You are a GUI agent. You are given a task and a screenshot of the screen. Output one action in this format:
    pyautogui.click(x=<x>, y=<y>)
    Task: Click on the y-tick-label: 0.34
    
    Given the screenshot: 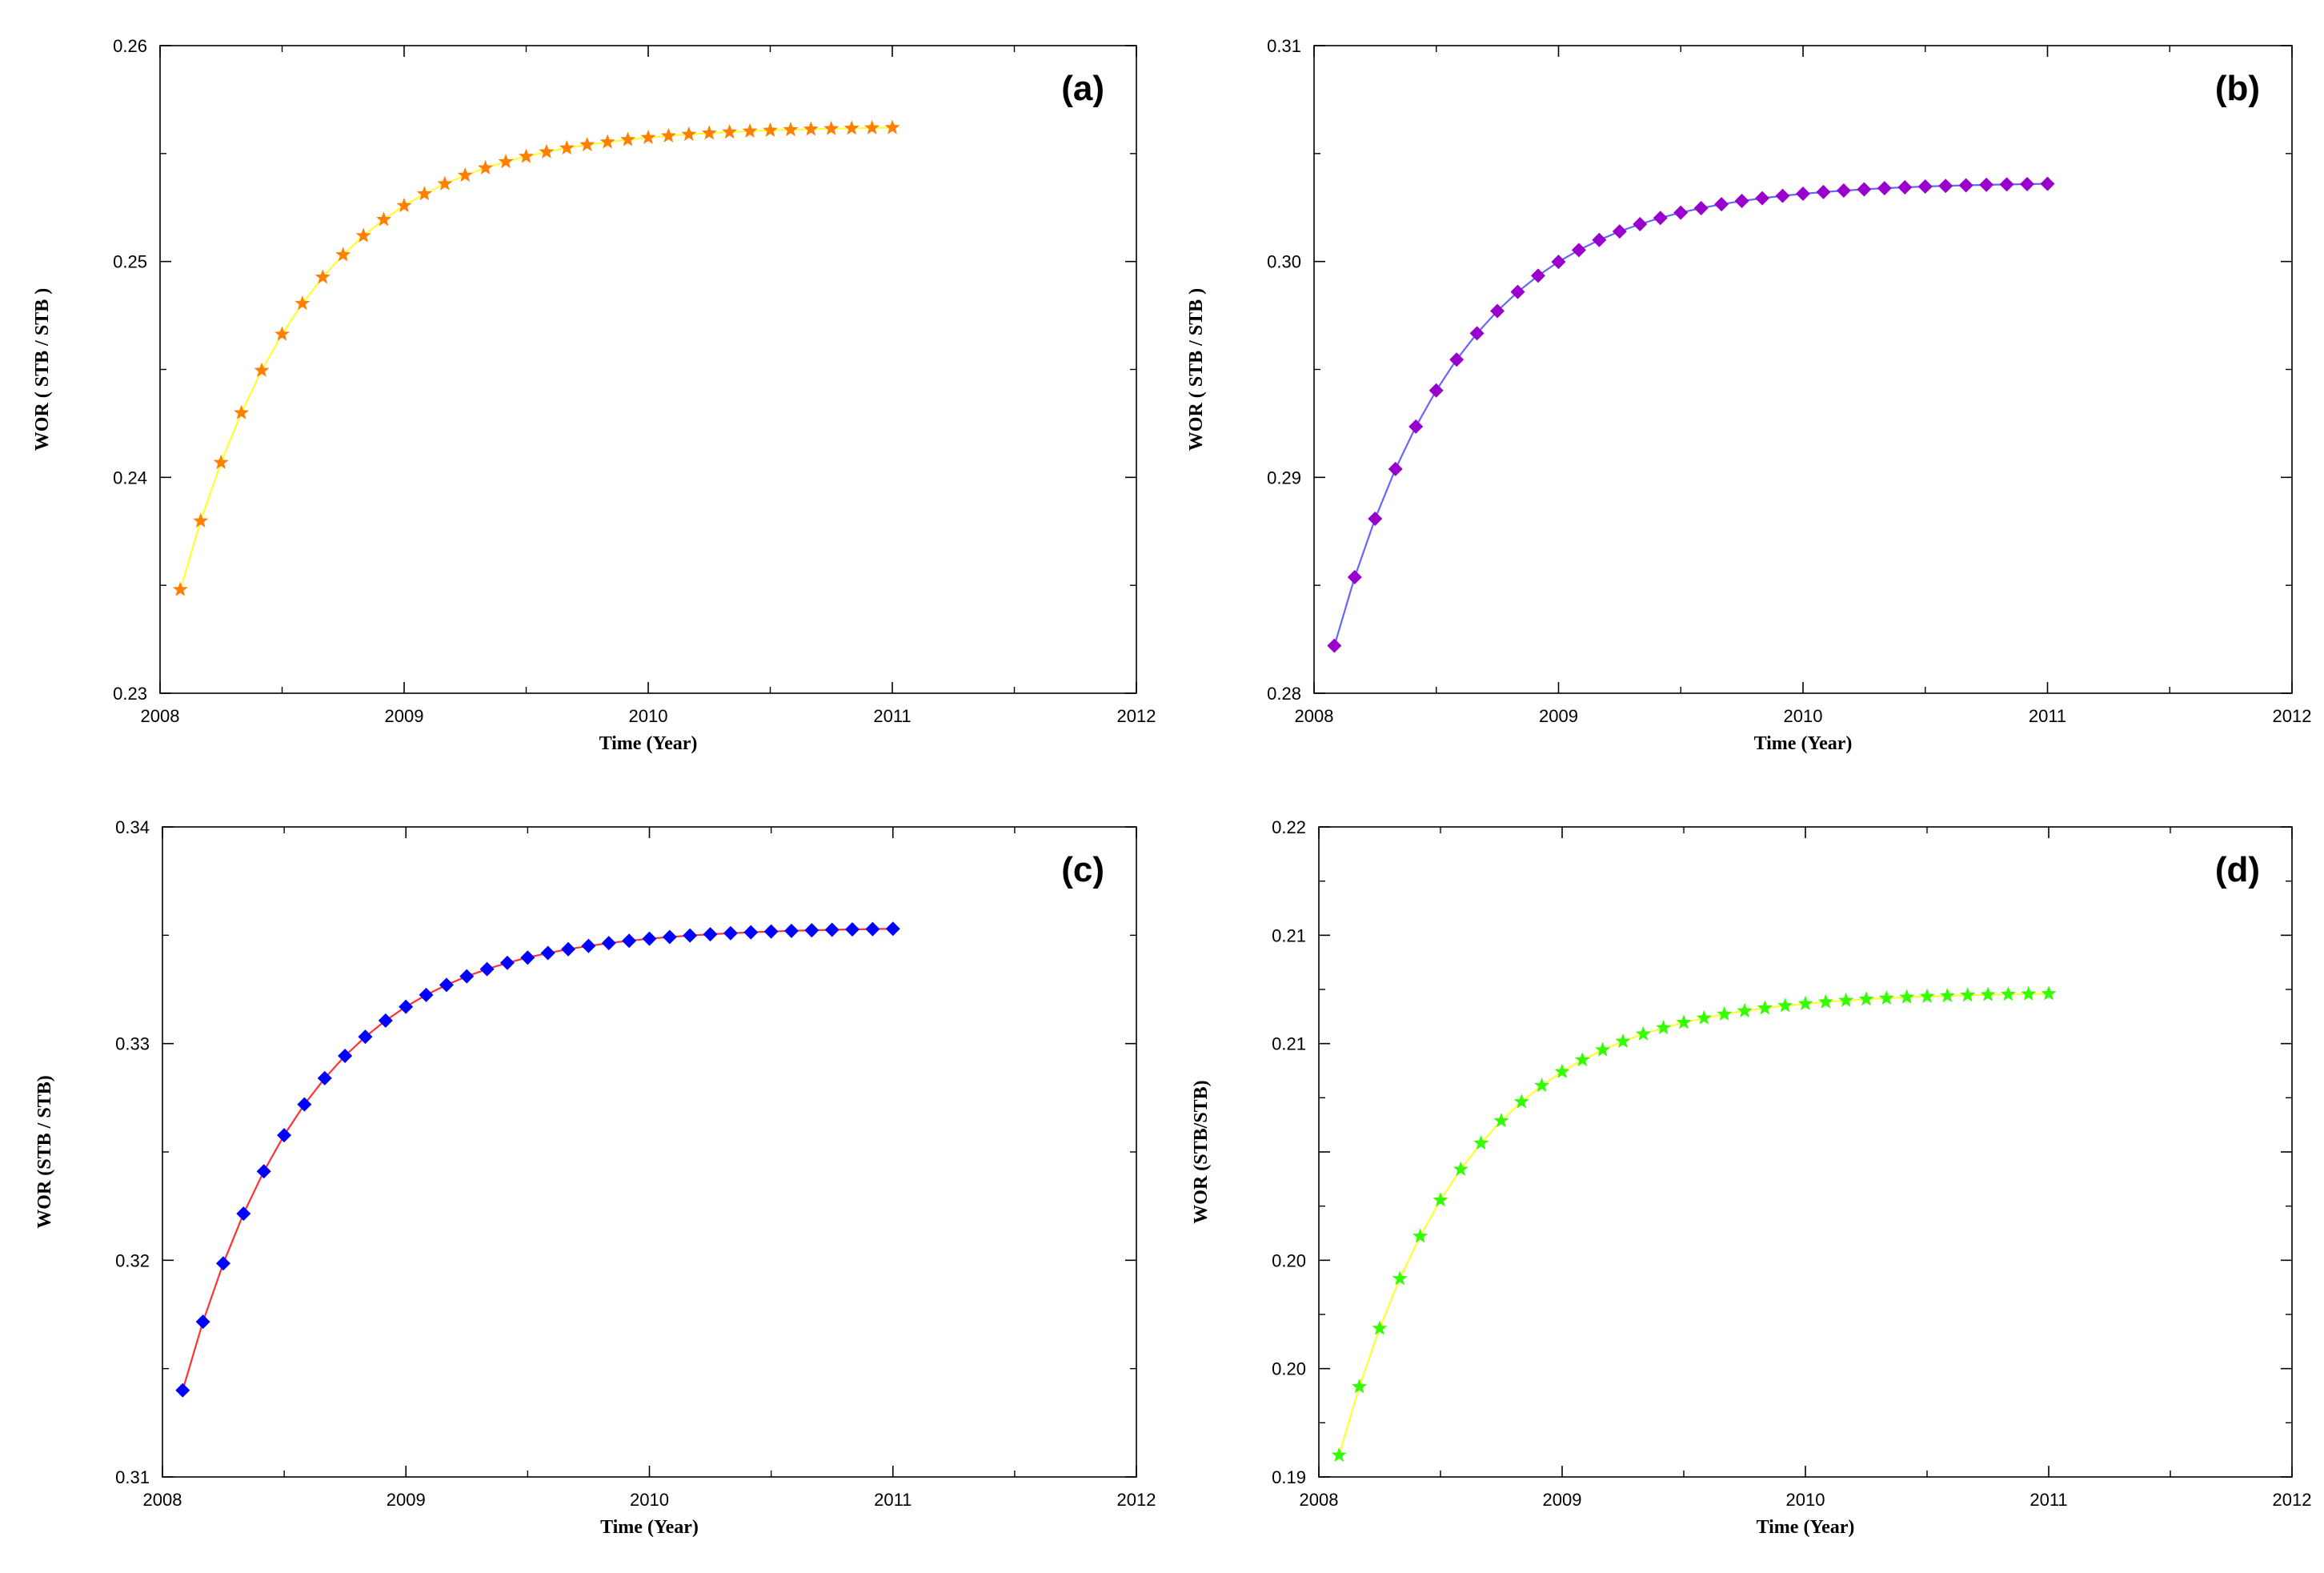 What is the action you would take?
    pyautogui.click(x=133, y=827)
    